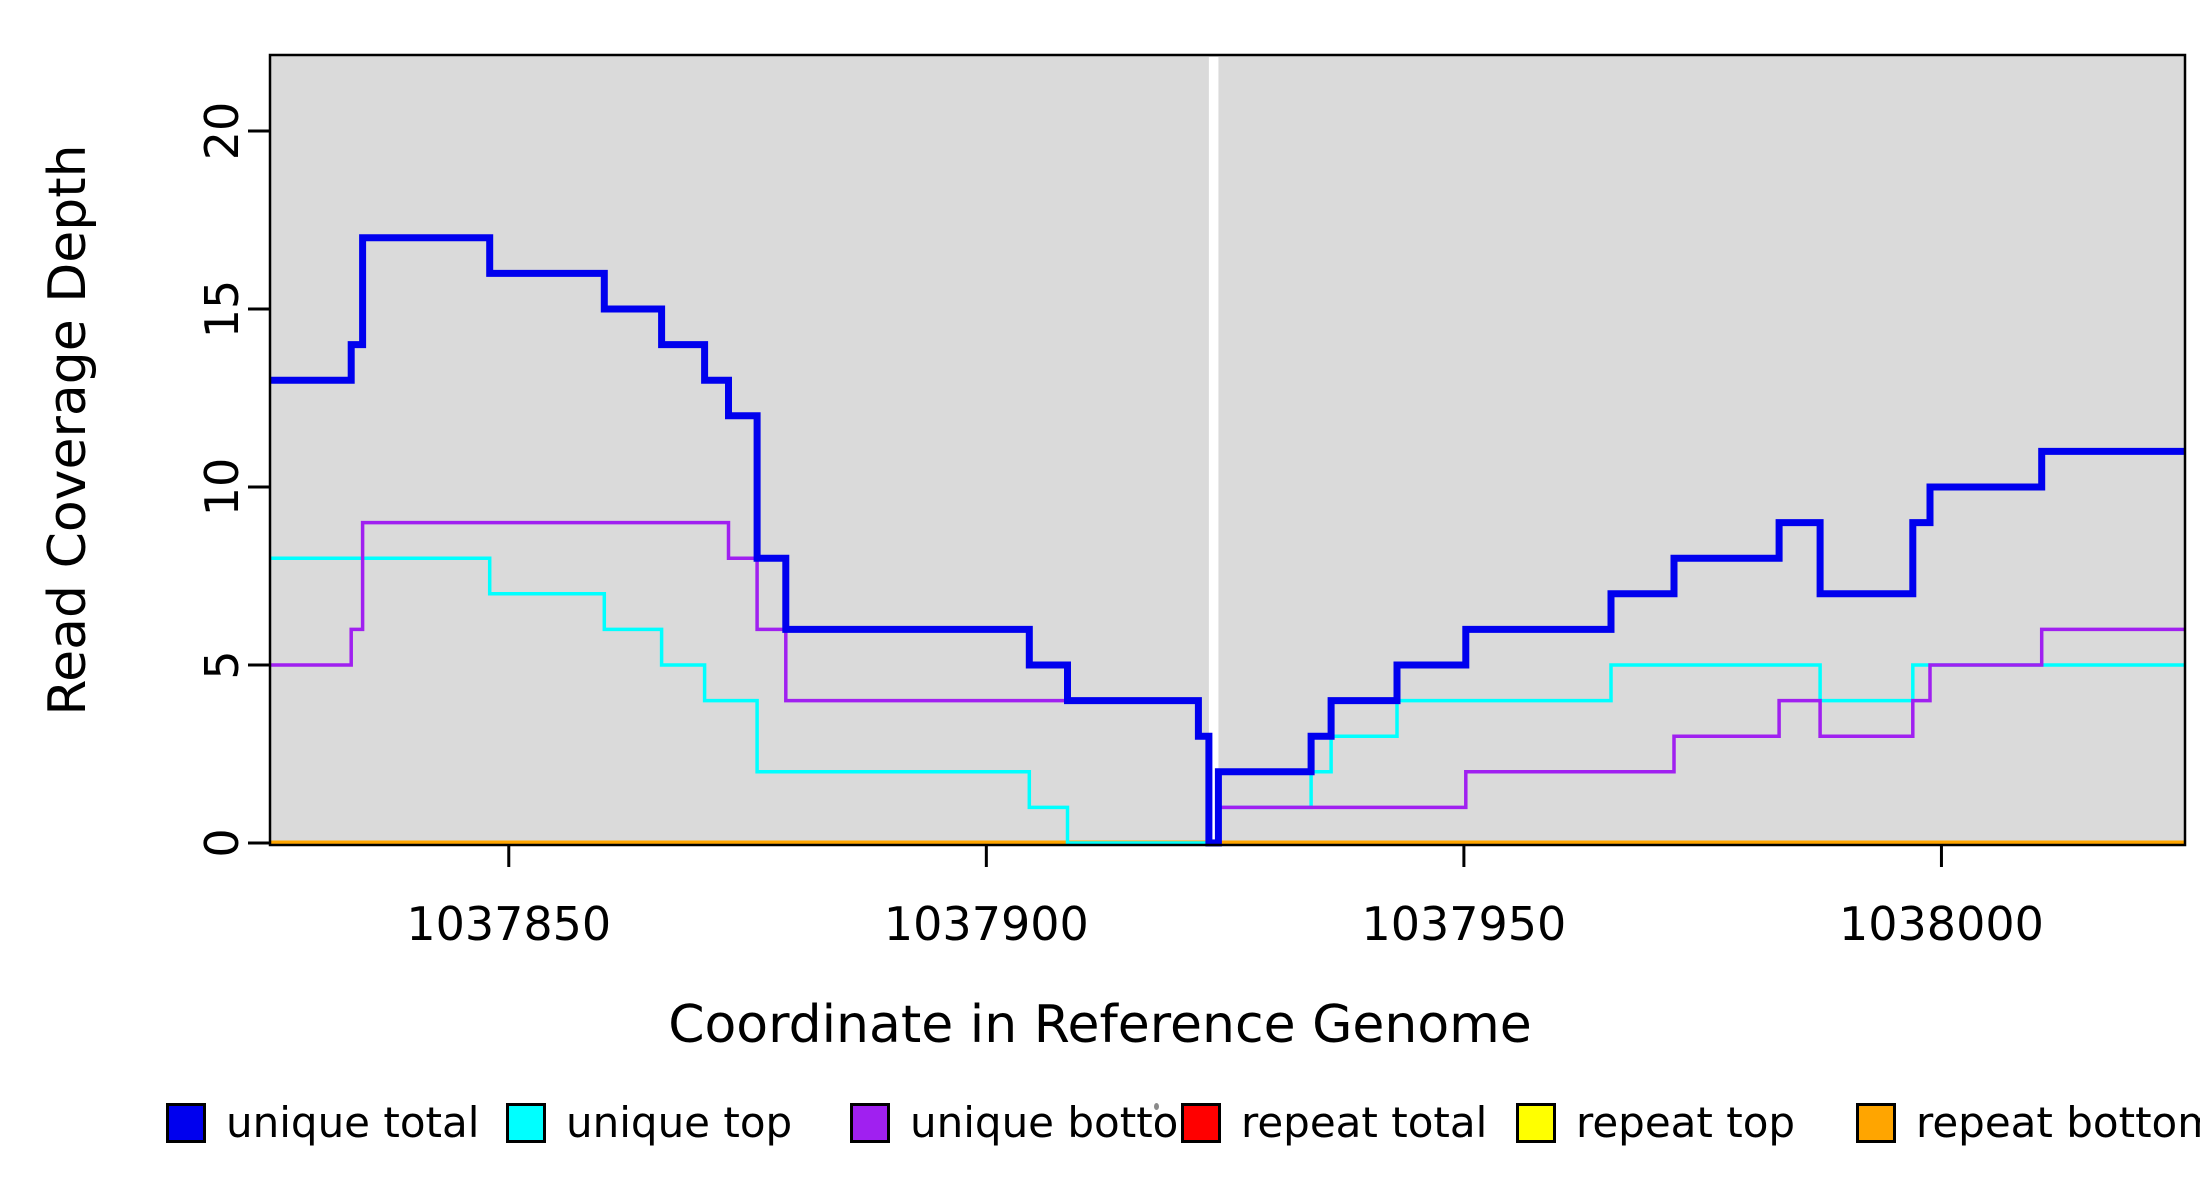 Image resolution: width=2200 pixels, height=1200 pixels. What do you see at coordinates (1941, 924) in the screenshot?
I see `x-tick-label: 1038000` at bounding box center [1941, 924].